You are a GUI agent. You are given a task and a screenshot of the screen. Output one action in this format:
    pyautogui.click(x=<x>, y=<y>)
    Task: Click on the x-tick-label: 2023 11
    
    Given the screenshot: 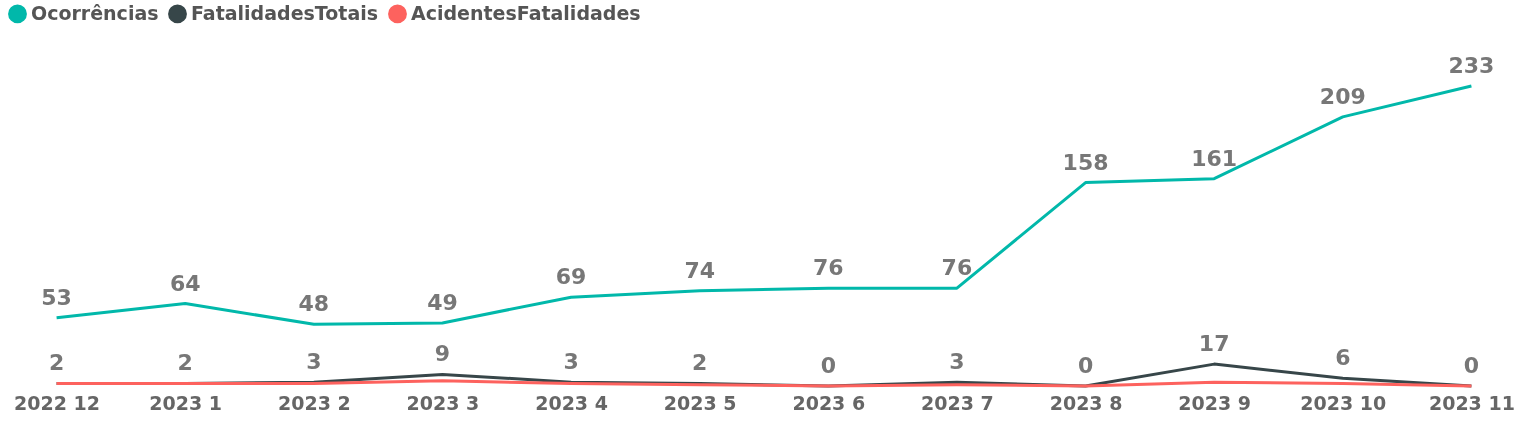 What is the action you would take?
    pyautogui.click(x=1471, y=402)
    